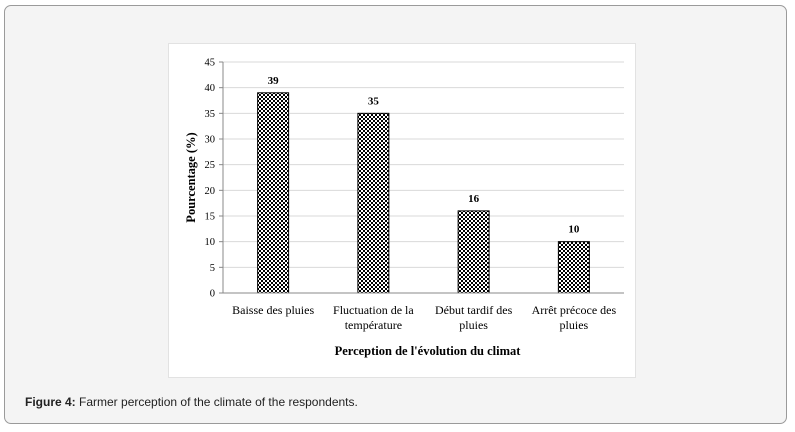 The height and width of the screenshot is (432, 795). I want to click on y-tick-label: 35, so click(210, 114).